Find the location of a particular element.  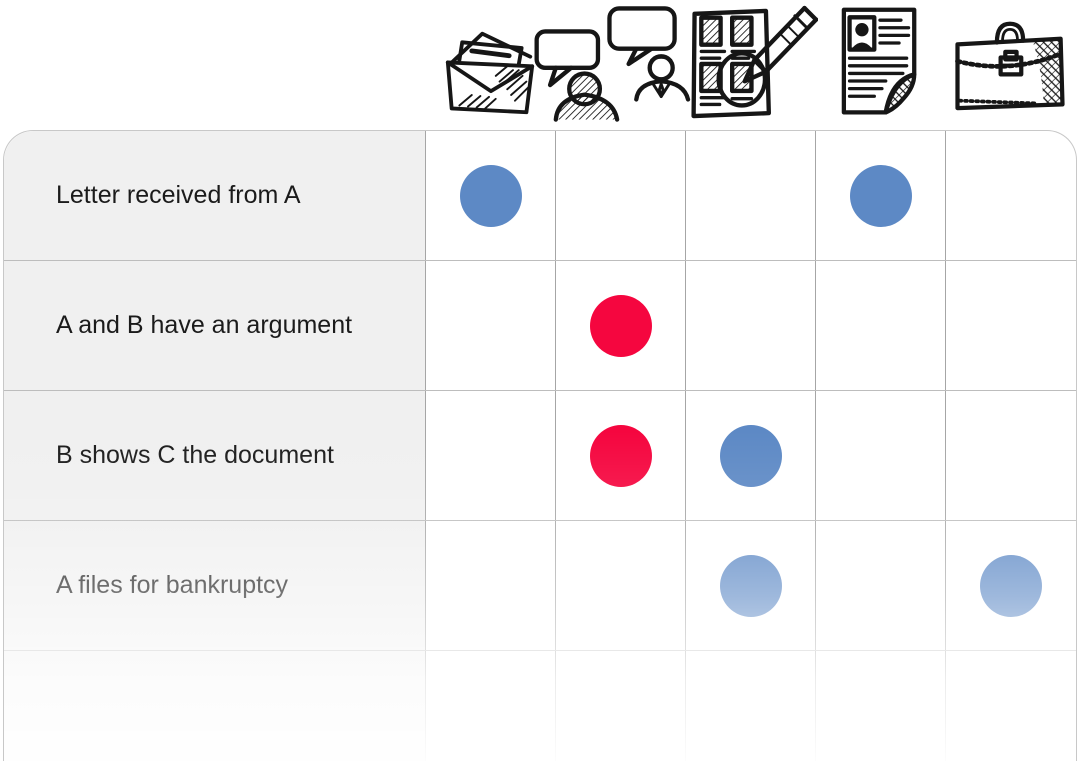

document-review-icon is located at coordinates (754, 62).